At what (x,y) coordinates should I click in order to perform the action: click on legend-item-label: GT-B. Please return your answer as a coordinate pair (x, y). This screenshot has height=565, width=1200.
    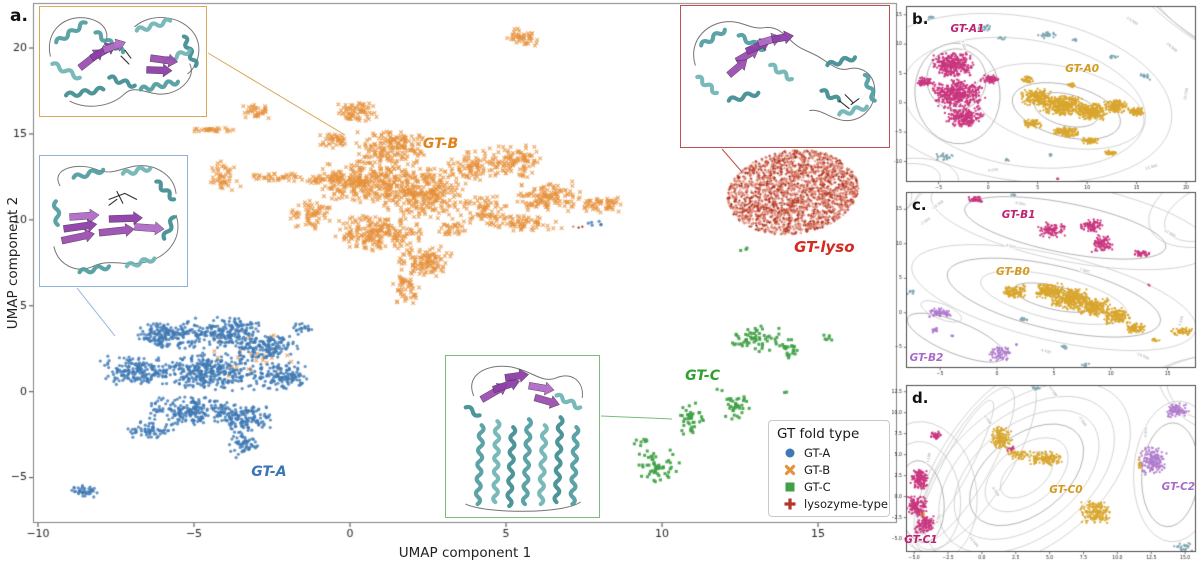
    Looking at the image, I should click on (817, 469).